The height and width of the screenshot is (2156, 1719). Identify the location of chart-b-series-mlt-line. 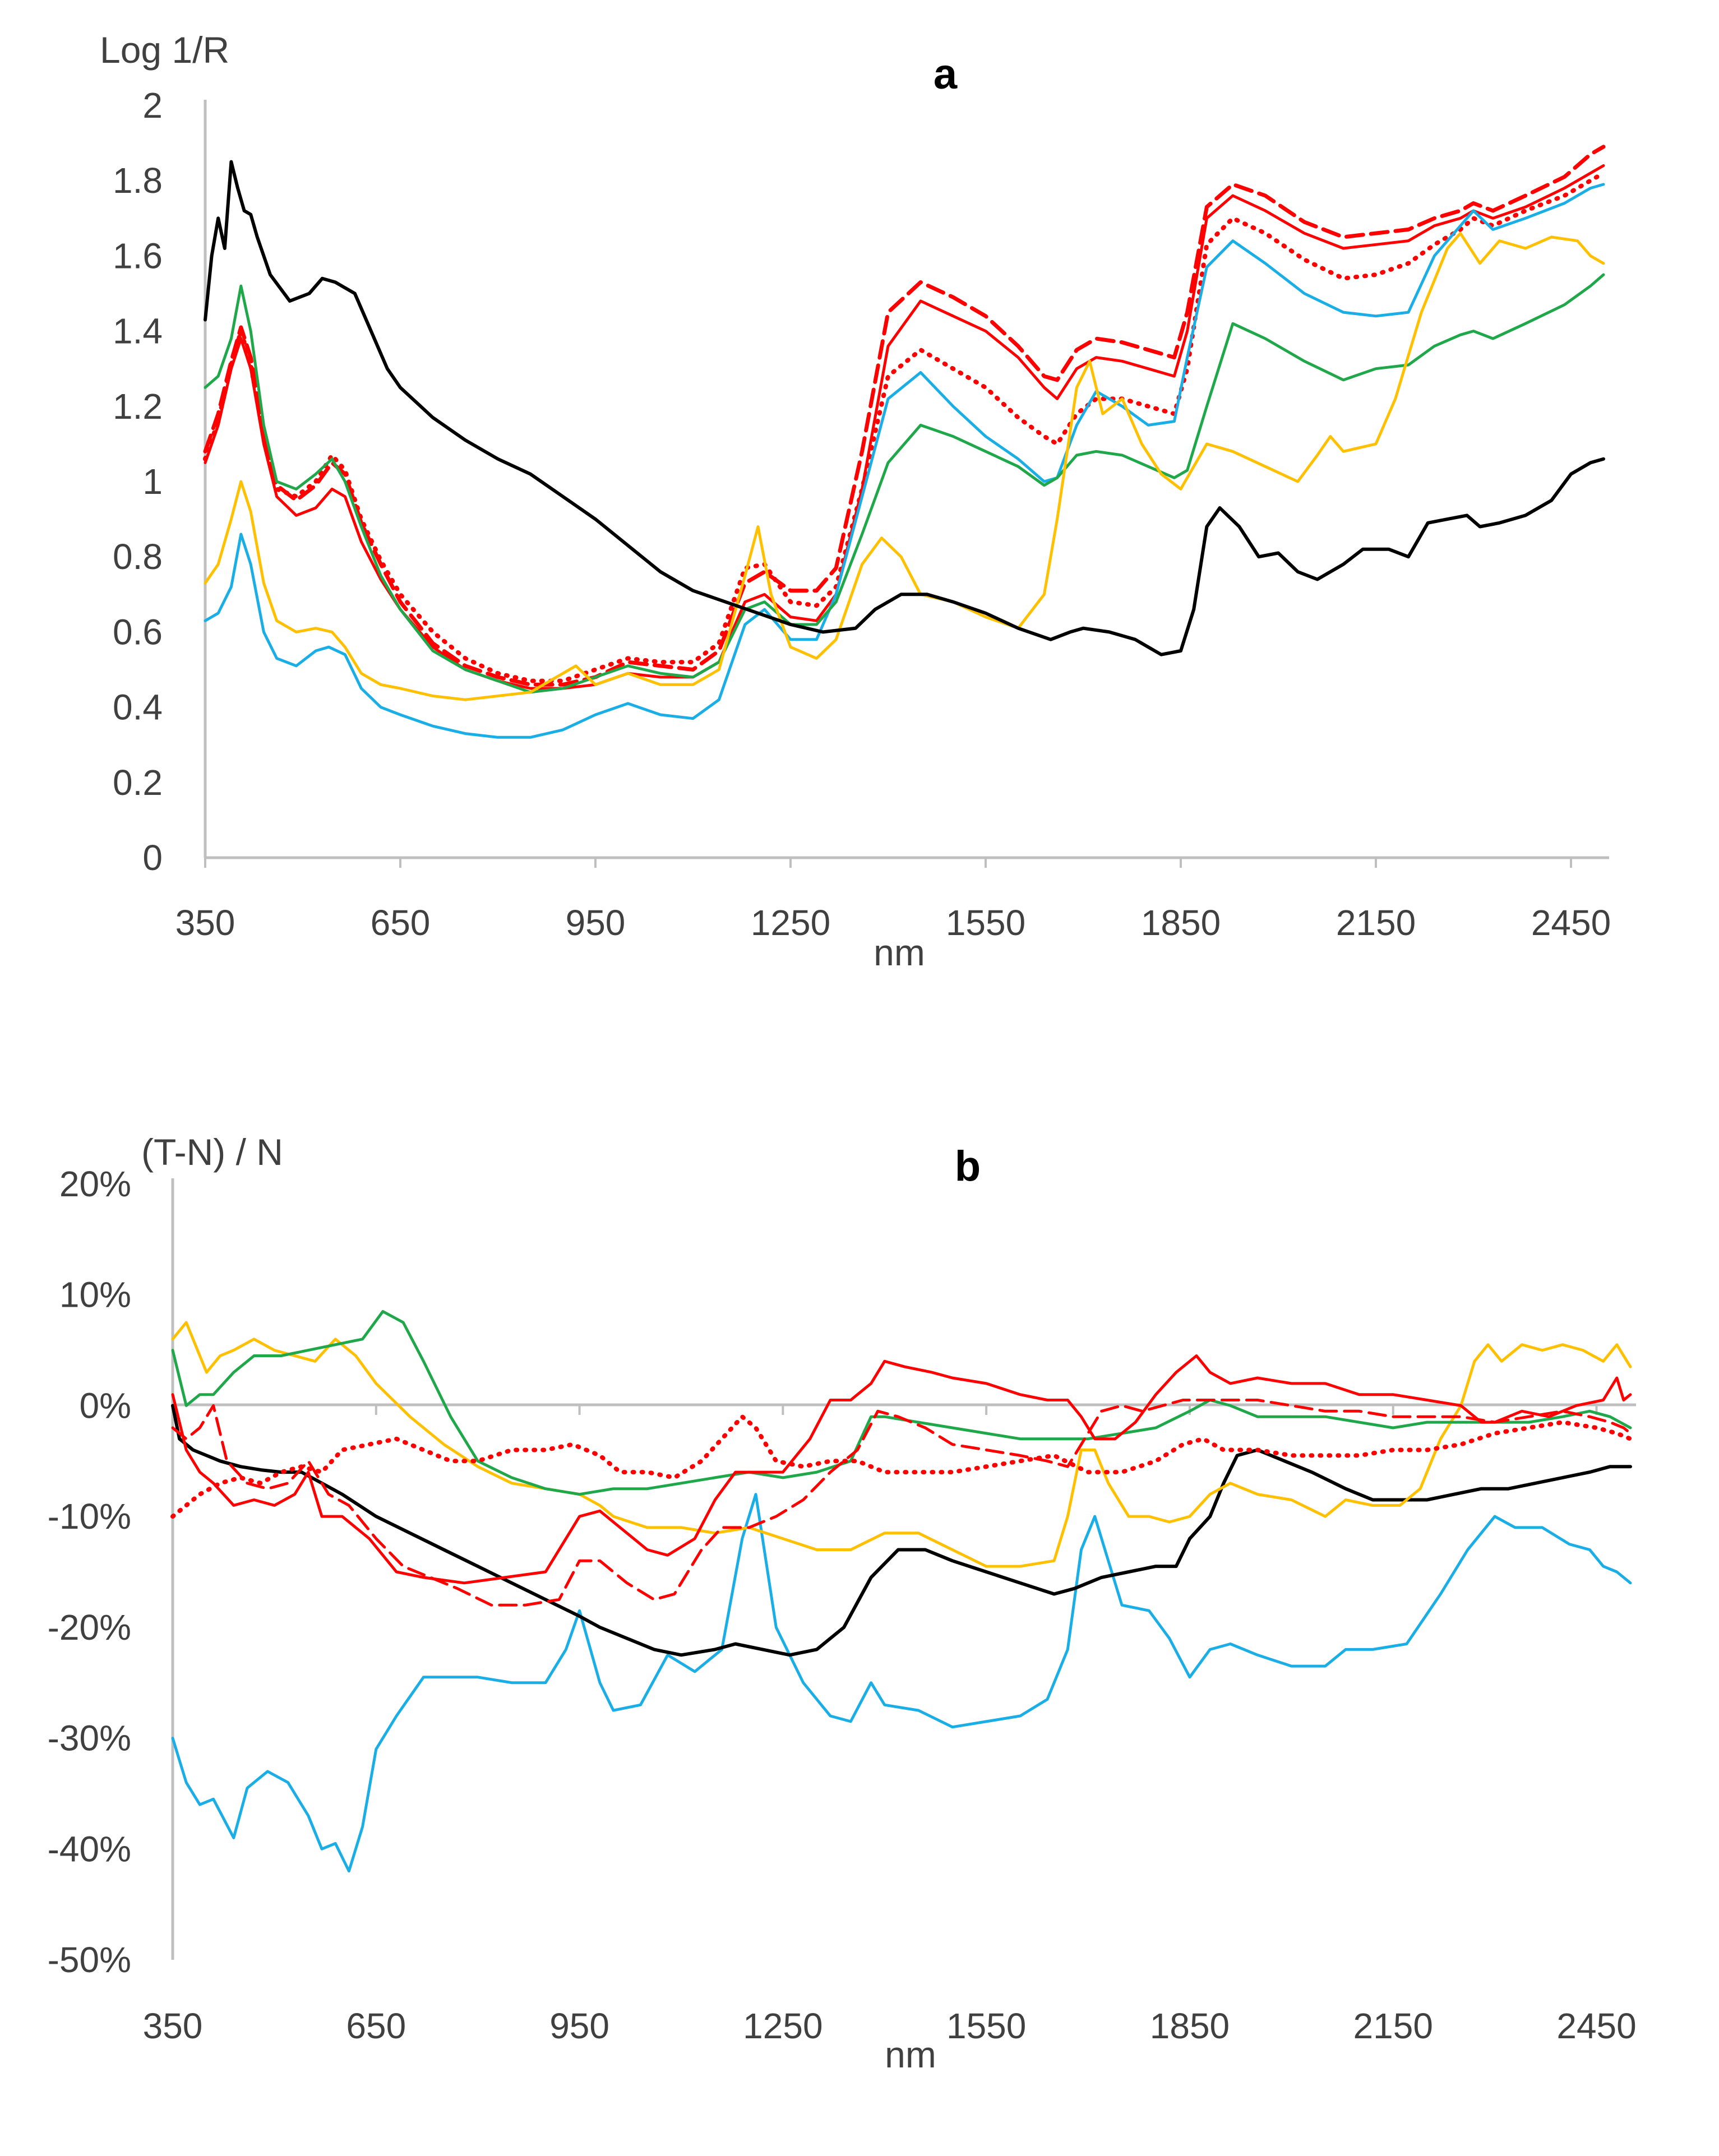
(901, 1469).